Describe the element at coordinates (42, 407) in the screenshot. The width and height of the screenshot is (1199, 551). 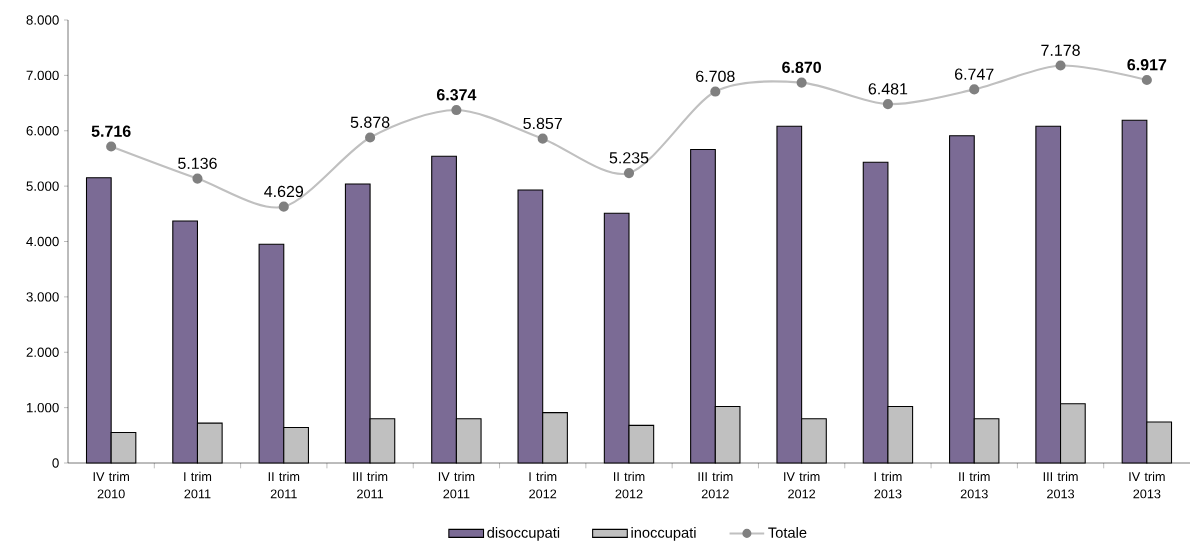
I see `y-tick-label: 1.000` at that location.